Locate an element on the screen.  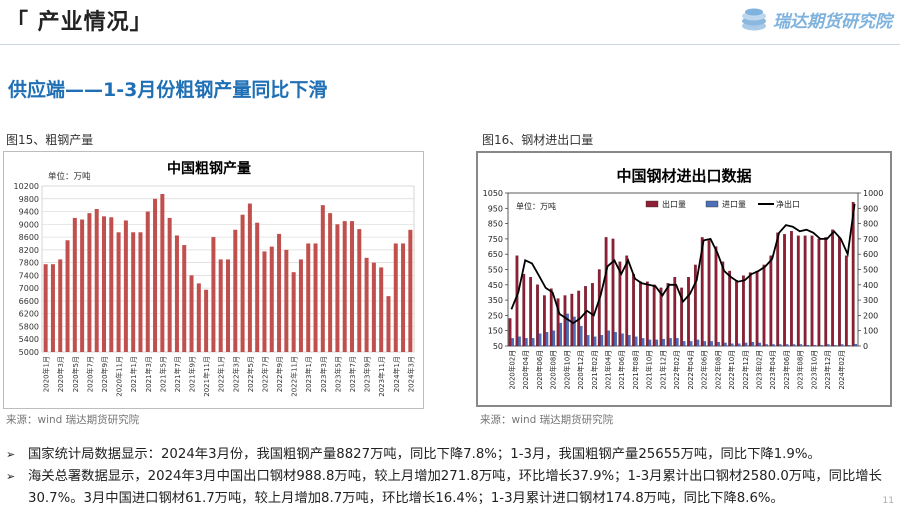
y-tick-label: 5800 is located at coordinates (29, 326).